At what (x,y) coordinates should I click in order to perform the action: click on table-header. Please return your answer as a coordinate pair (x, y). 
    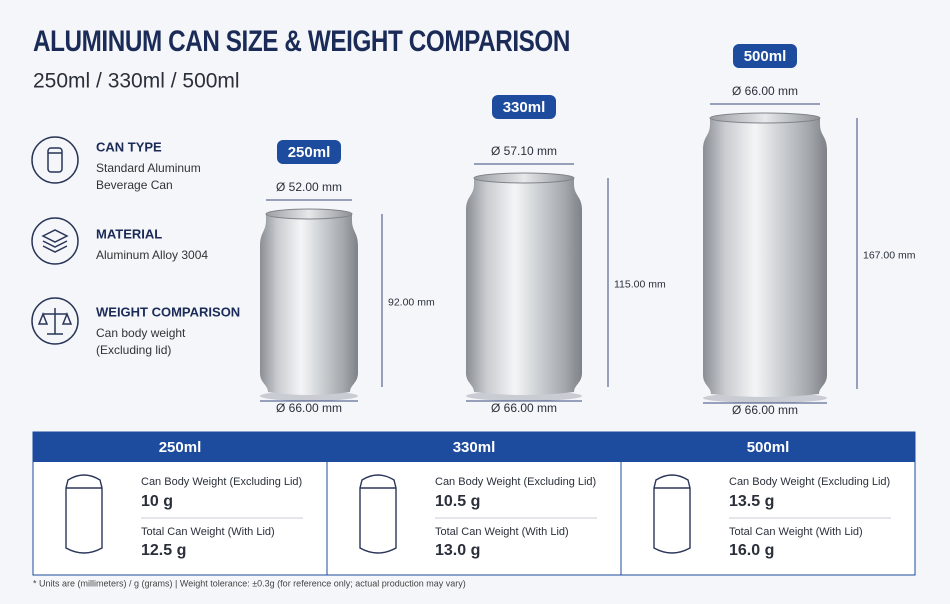
    Looking at the image, I should click on (474, 447).